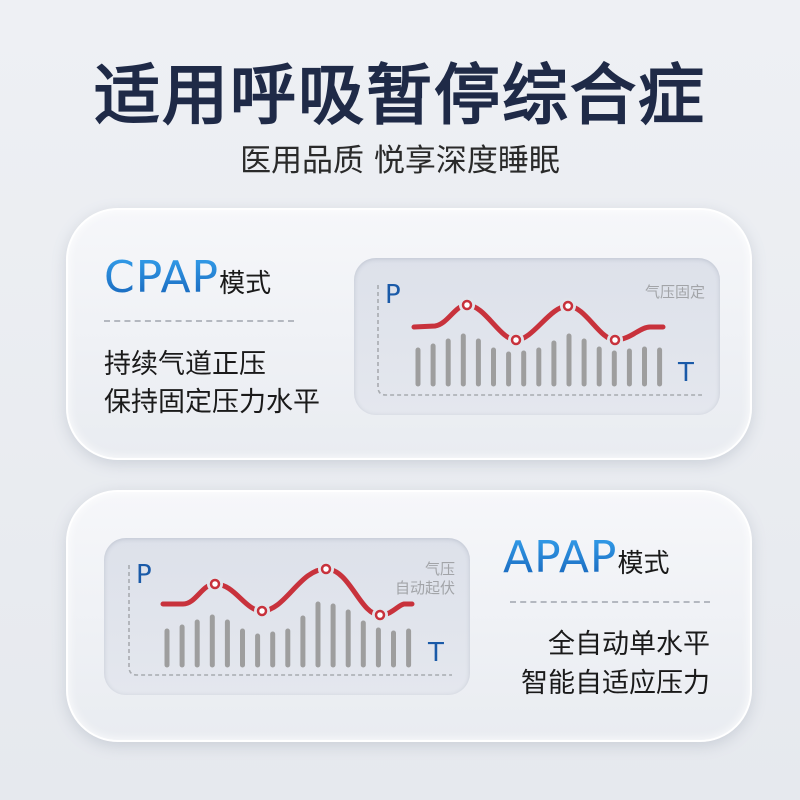 This screenshot has width=800, height=800. What do you see at coordinates (643, 564) in the screenshot?
I see `apap-mode-suffix: 模式` at bounding box center [643, 564].